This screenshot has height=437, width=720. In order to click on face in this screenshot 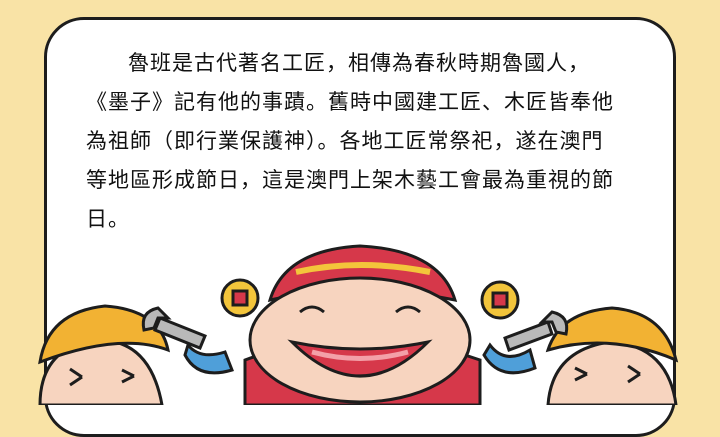, I will do `click(360, 340)`.